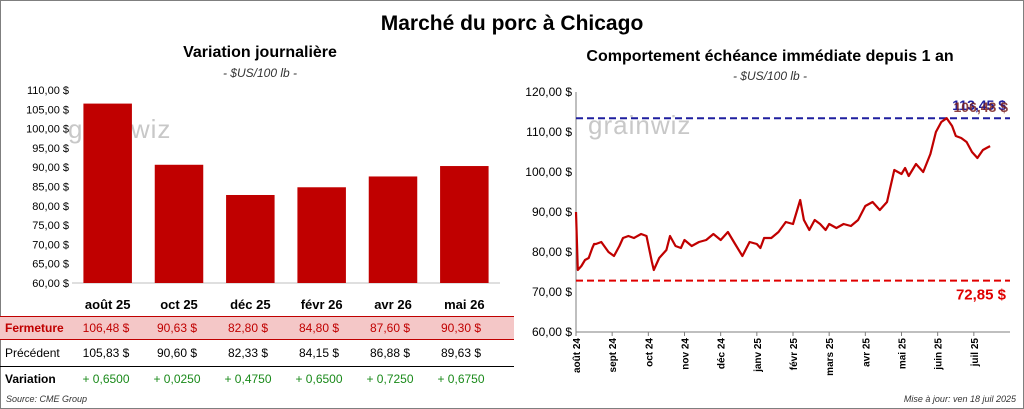  Describe the element at coordinates (260, 52) in the screenshot. I see `left-panel-title: Variation journalière` at that location.